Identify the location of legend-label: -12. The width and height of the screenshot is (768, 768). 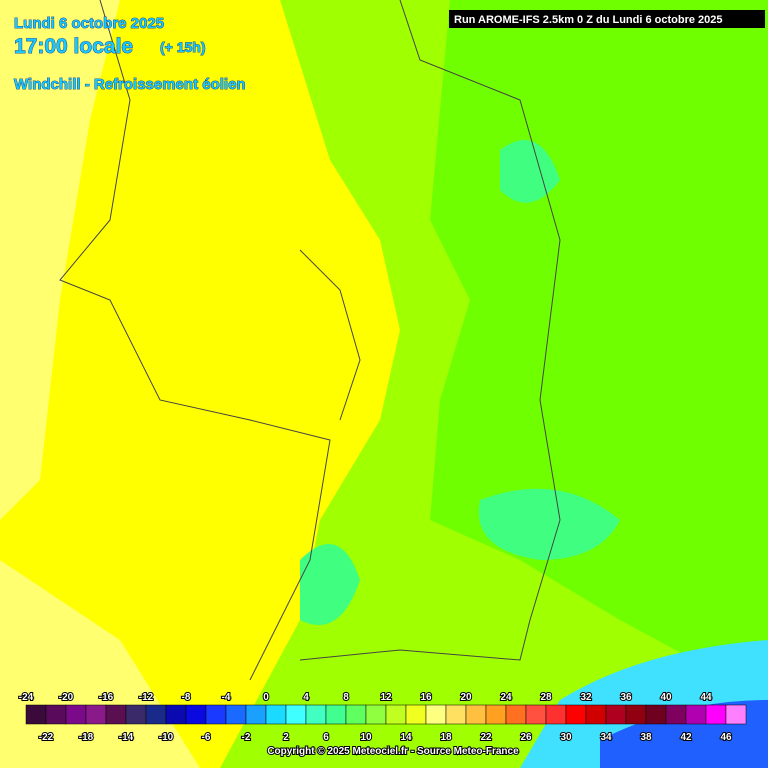
(146, 697).